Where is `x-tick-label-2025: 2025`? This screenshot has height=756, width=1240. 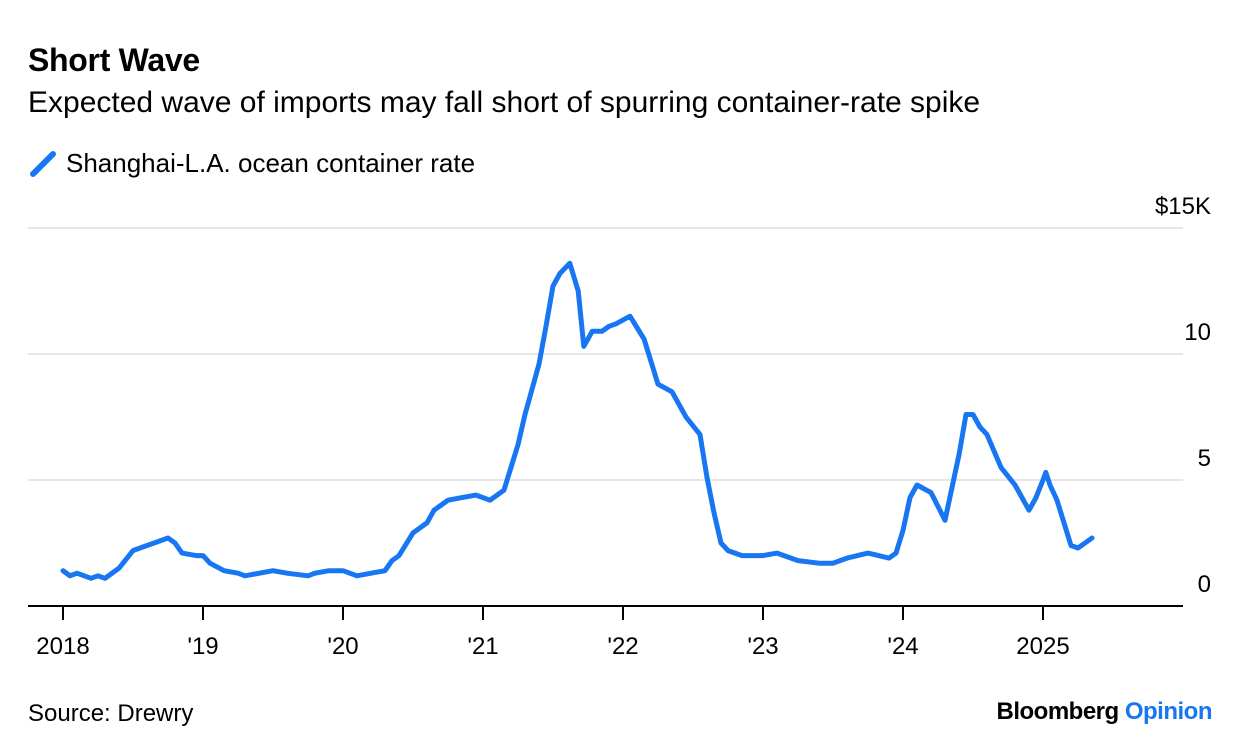 x-tick-label-2025: 2025 is located at coordinates (1042, 646).